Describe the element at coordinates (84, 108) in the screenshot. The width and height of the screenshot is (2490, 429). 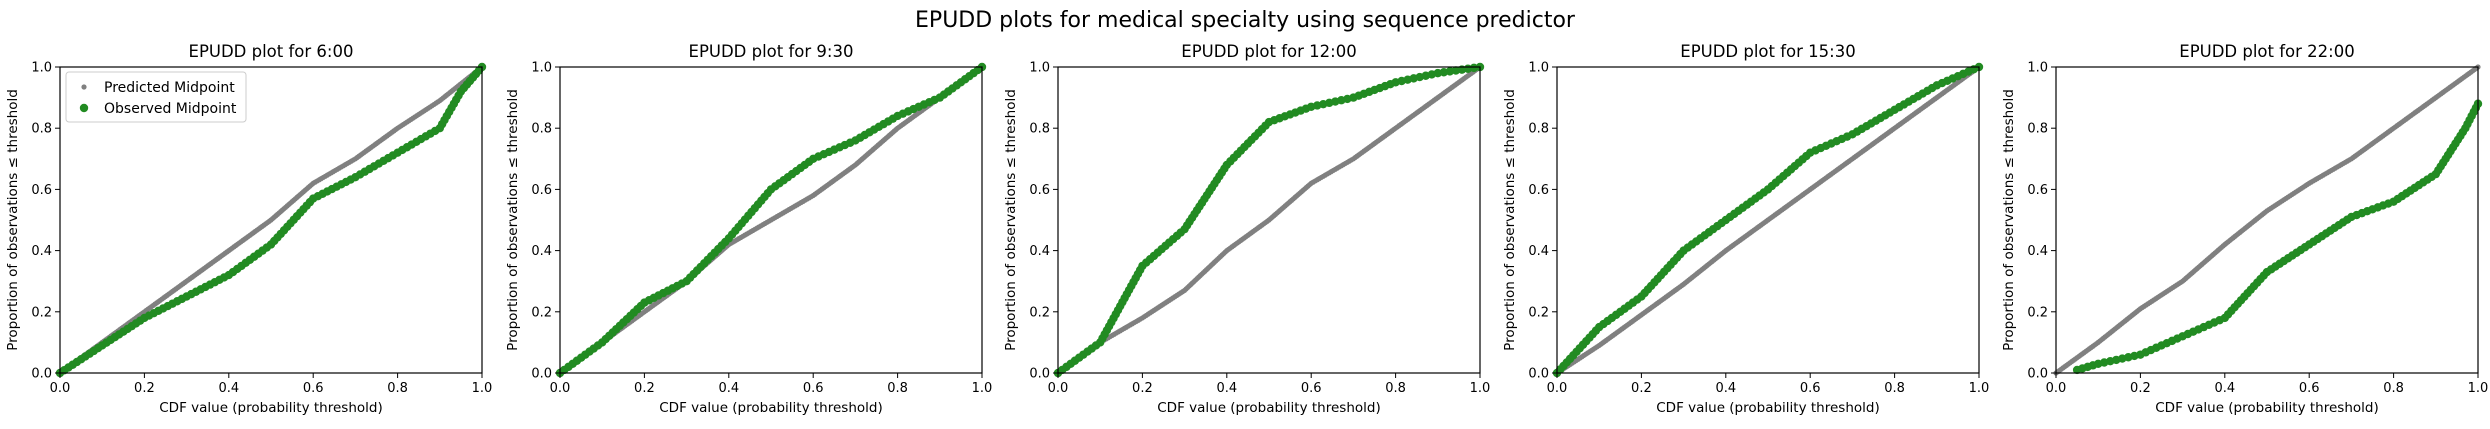
I see `legend-marker-observed` at that location.